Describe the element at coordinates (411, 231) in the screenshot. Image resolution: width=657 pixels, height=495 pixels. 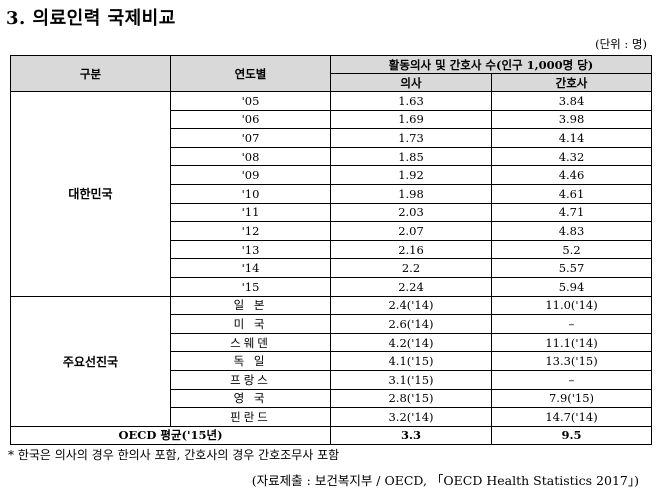
I see `doctor-cell: 2.07` at that location.